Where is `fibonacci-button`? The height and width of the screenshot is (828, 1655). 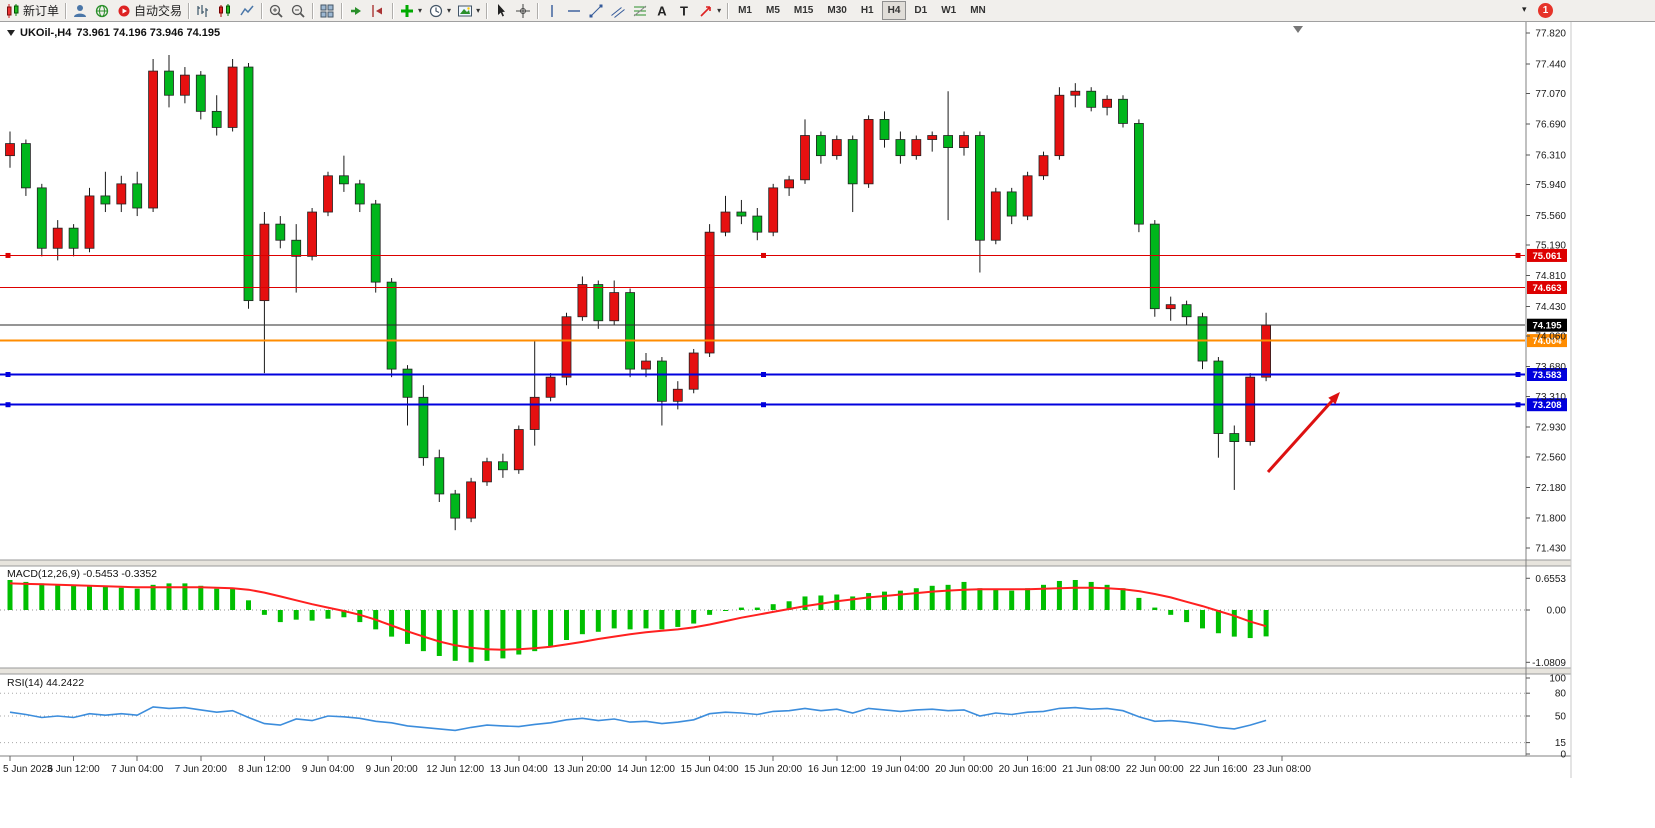
fibonacci-button is located at coordinates (640, 11).